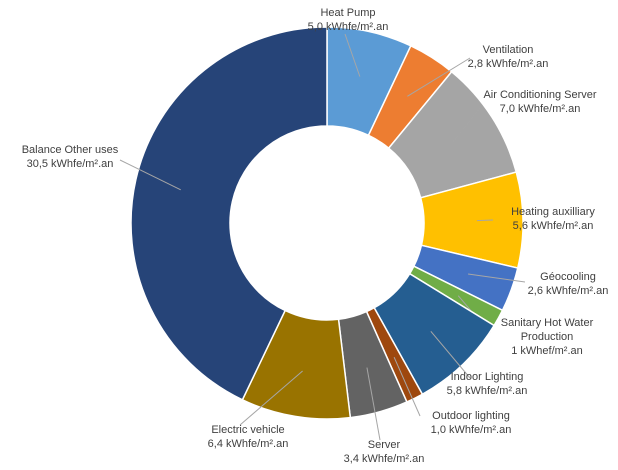 Image resolution: width=618 pixels, height=470 pixels. What do you see at coordinates (248, 444) in the screenshot?
I see `value-label: 6,4 kWhfe/m².an` at bounding box center [248, 444].